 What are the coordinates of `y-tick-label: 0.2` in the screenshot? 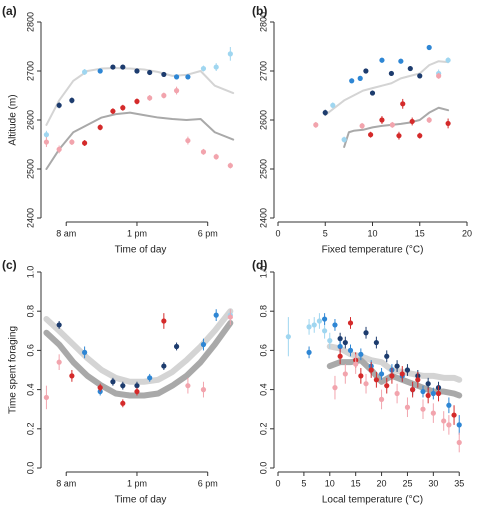 It's located at (30, 429).